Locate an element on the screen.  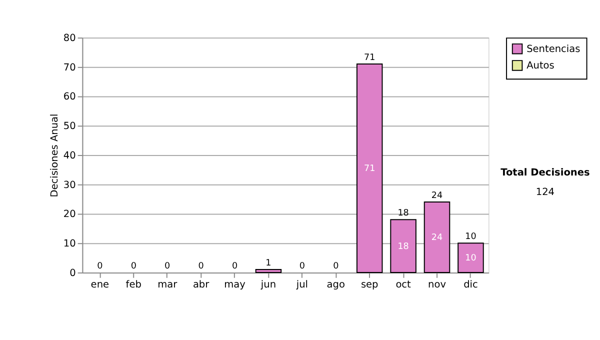
y-tick-label: 70 is located at coordinates (69, 68).